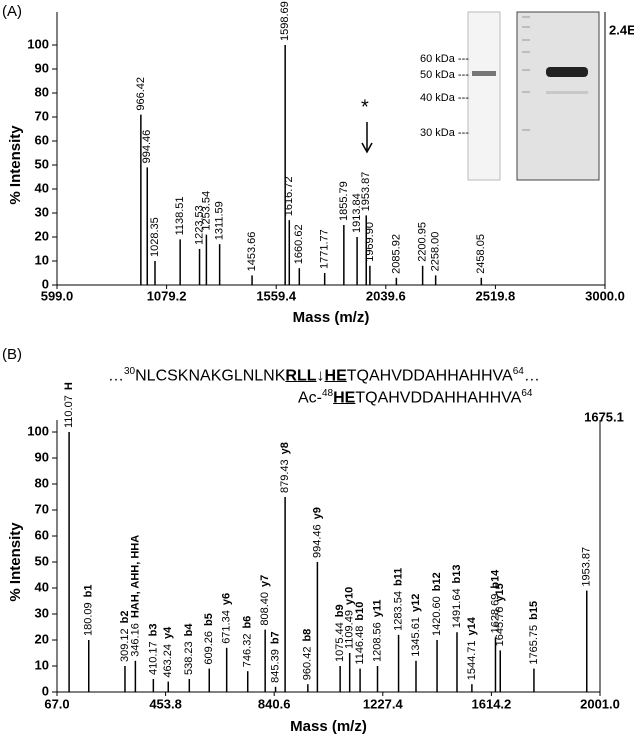 This screenshot has width=634, height=741. I want to click on peak-label: 309.12, so click(125, 645).